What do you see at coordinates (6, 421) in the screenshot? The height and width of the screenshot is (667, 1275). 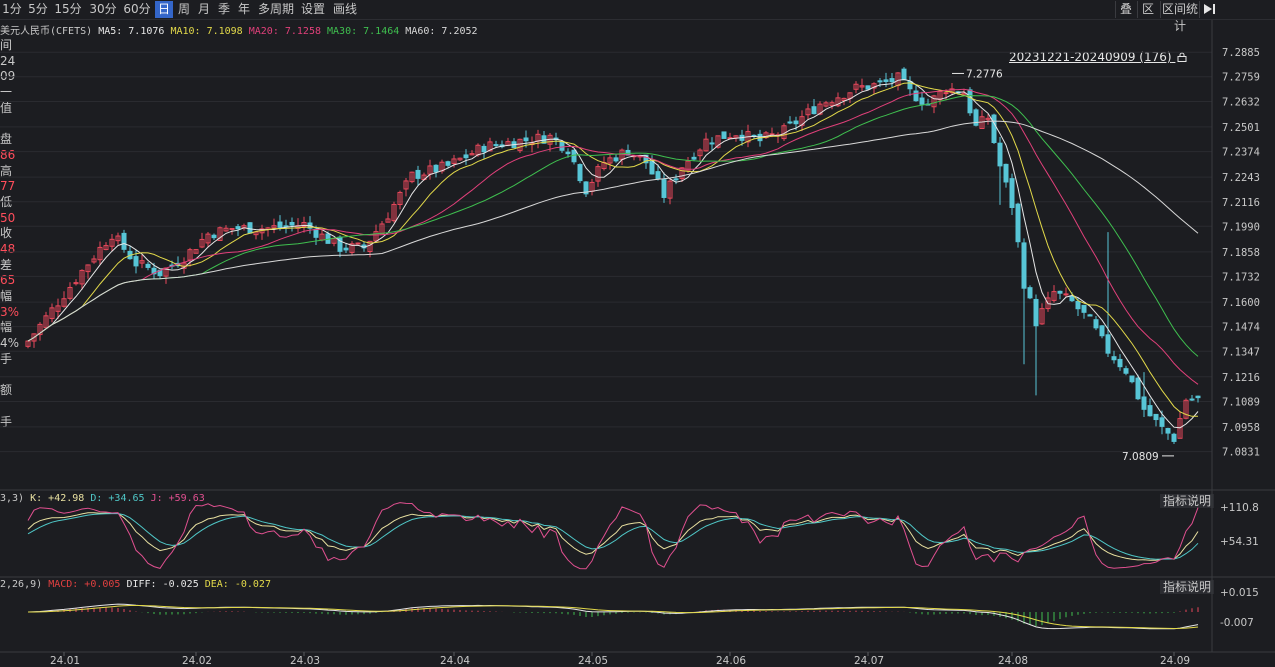 I see `sidebar-line: 手` at bounding box center [6, 421].